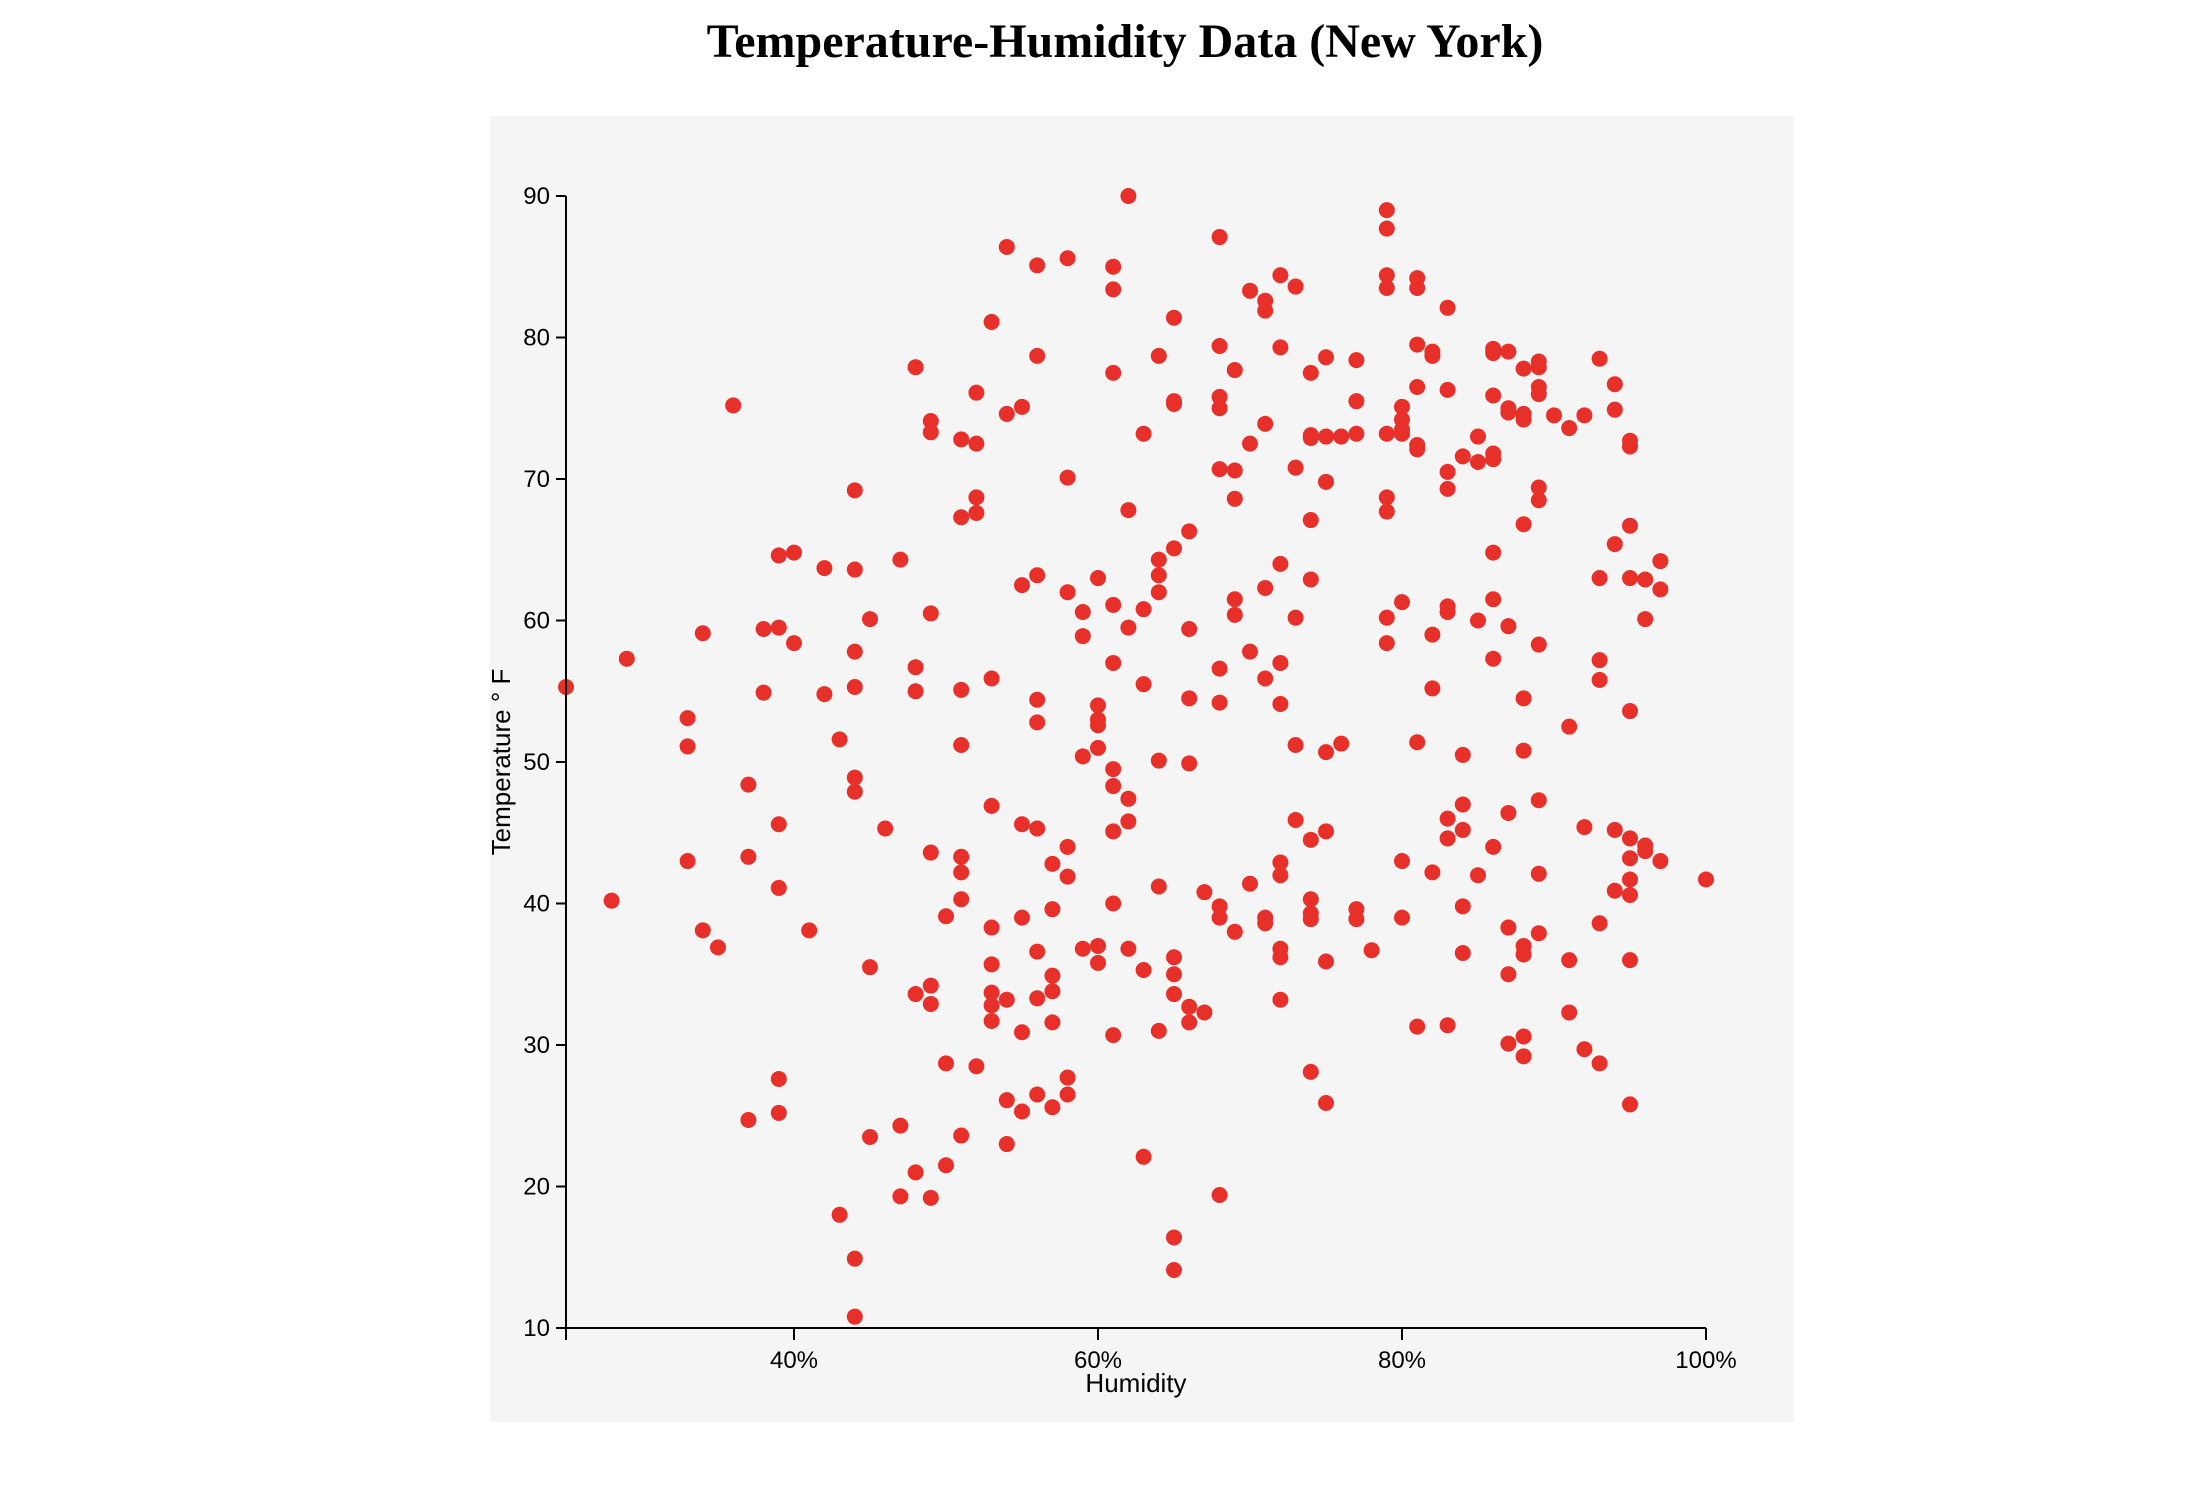 The height and width of the screenshot is (1504, 2188). What do you see at coordinates (536, 1328) in the screenshot?
I see `y-tick-label: 10` at bounding box center [536, 1328].